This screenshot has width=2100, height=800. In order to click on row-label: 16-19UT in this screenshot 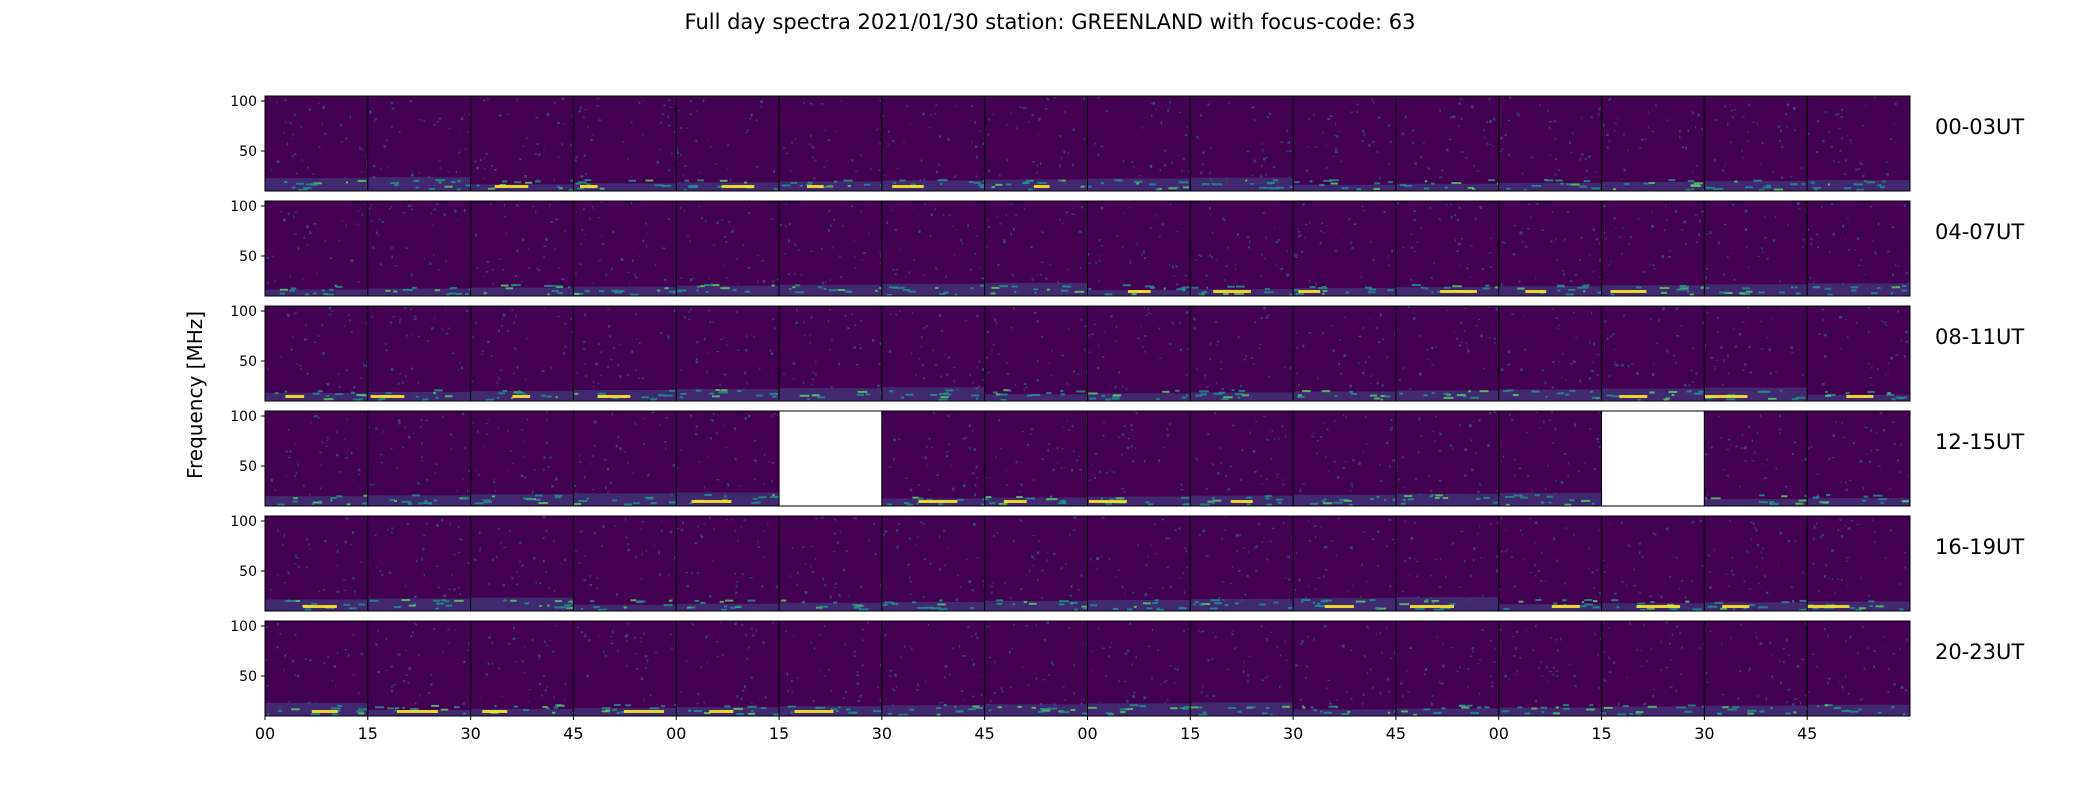, I will do `click(1979, 547)`.